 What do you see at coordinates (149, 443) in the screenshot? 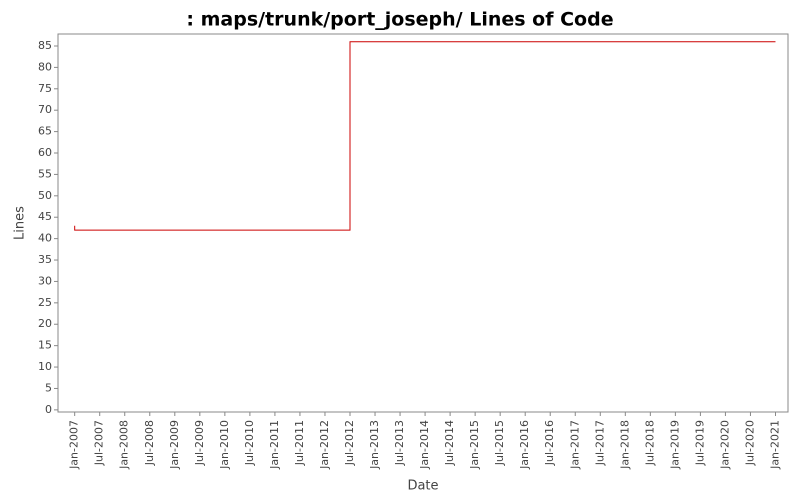
I see `x-tick-label: Jul-2008` at bounding box center [149, 443].